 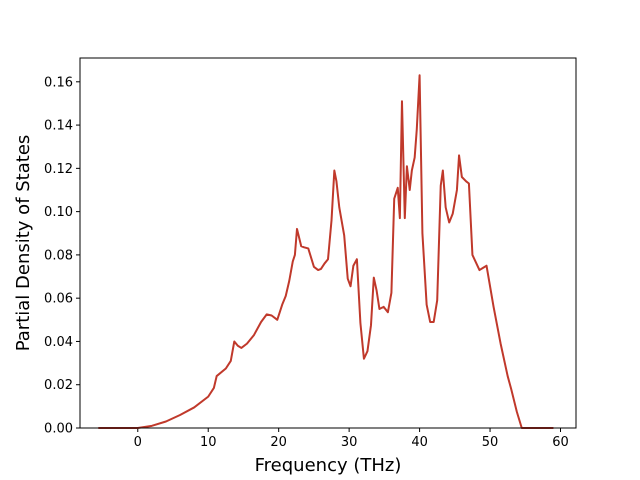 What do you see at coordinates (349, 442) in the screenshot?
I see `x-tick-label: 30` at bounding box center [349, 442].